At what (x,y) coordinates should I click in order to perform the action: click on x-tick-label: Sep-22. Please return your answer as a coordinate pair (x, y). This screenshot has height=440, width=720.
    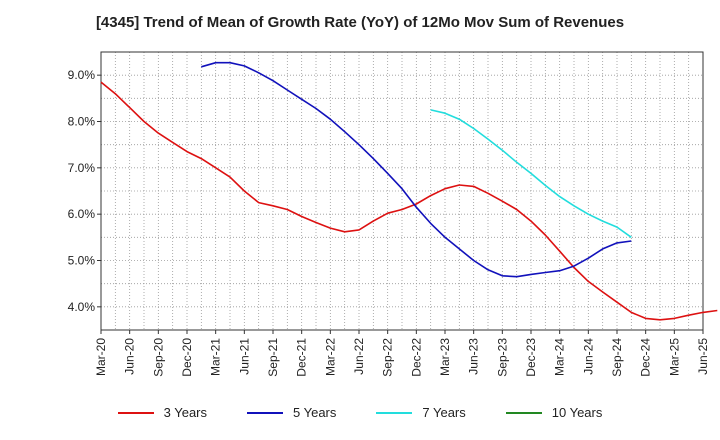
    Looking at the image, I should click on (388, 357).